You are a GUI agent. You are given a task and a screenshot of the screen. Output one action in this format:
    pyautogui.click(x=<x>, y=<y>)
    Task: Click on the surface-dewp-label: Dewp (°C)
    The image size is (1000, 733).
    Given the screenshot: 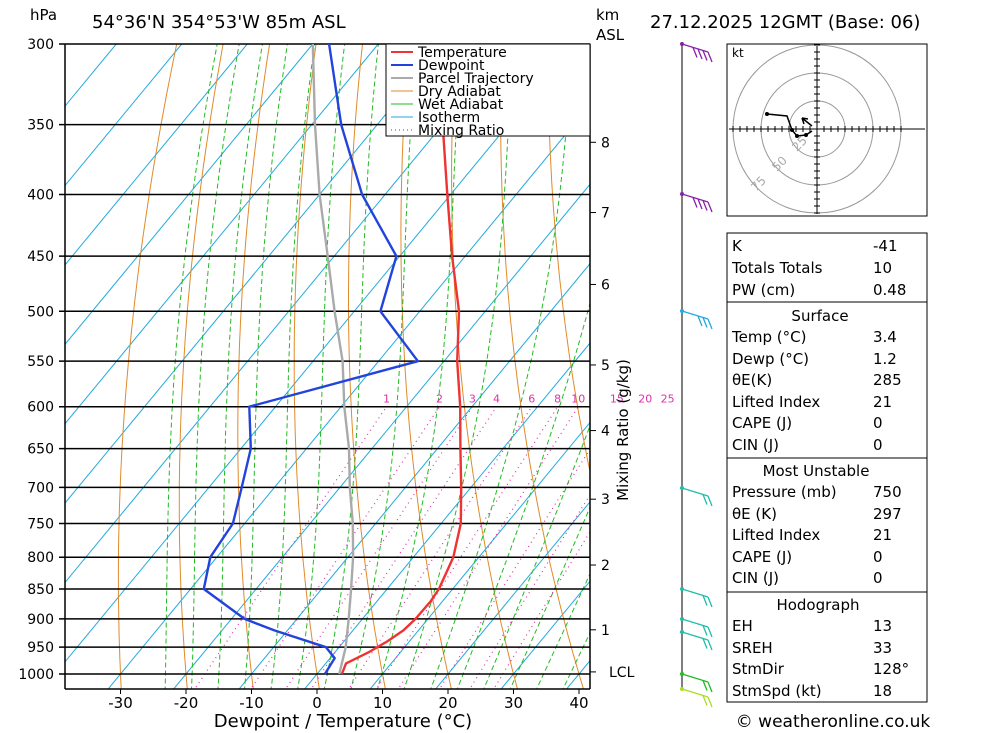 What is the action you would take?
    pyautogui.click(x=770, y=359)
    